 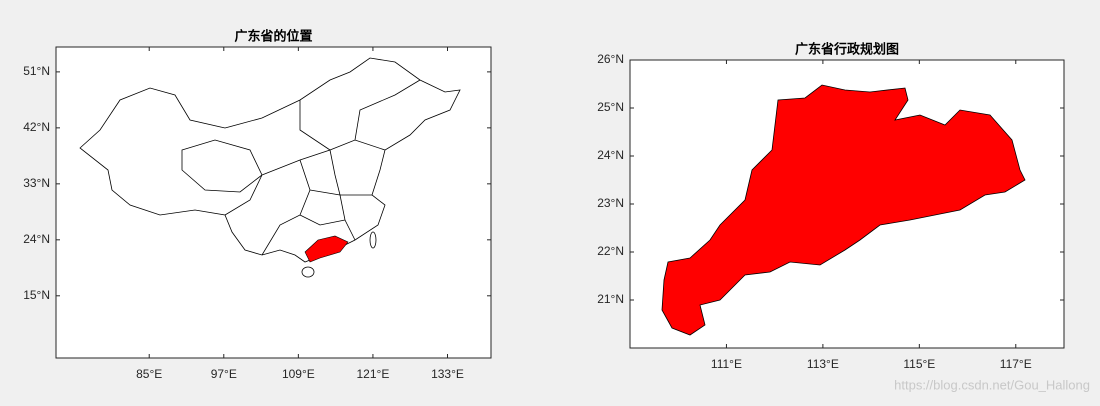 I want to click on x-tick-label: 117°E, so click(x=1016, y=364).